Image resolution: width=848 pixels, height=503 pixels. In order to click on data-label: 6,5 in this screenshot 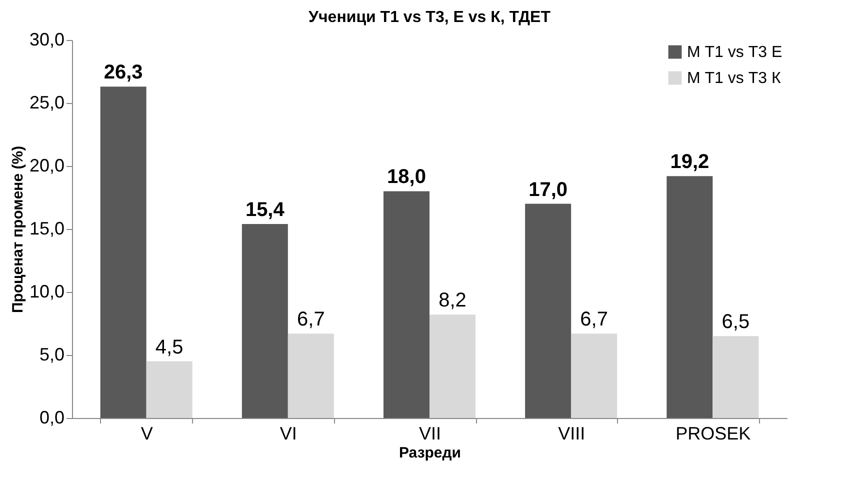, I will do `click(736, 322)`.